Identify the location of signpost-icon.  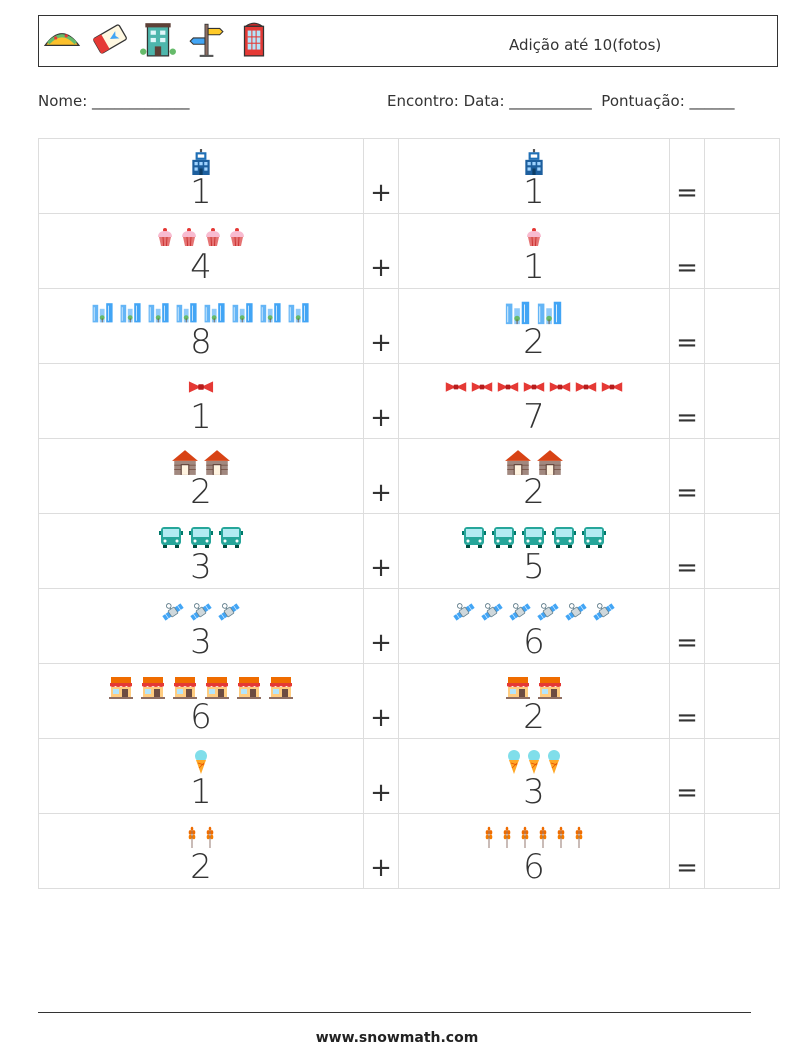
(206, 41).